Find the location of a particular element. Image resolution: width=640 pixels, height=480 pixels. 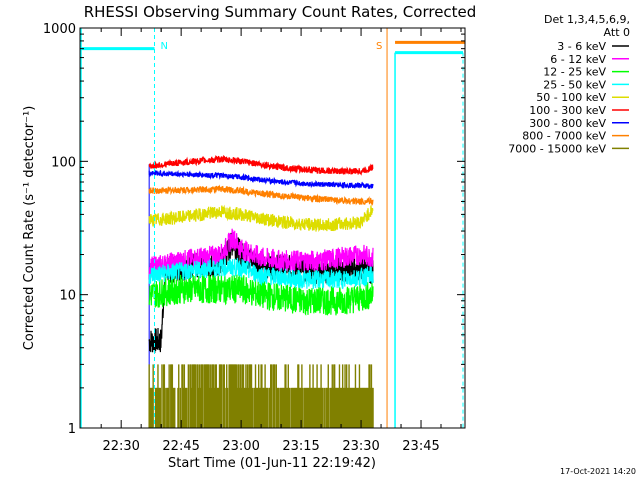

x-axis-label: Start Time (01-Jun-11 22:19:42) is located at coordinates (272, 463).